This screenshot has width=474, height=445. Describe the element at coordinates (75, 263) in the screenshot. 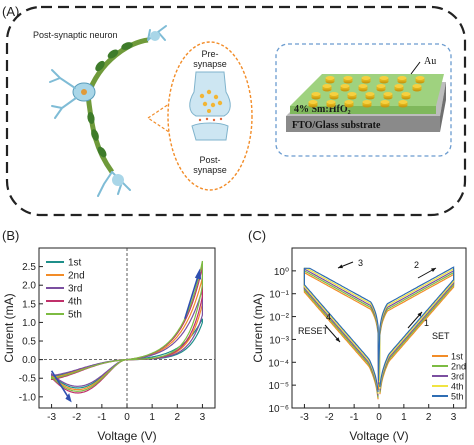

I see `panel-b-legend-label: 1st` at that location.